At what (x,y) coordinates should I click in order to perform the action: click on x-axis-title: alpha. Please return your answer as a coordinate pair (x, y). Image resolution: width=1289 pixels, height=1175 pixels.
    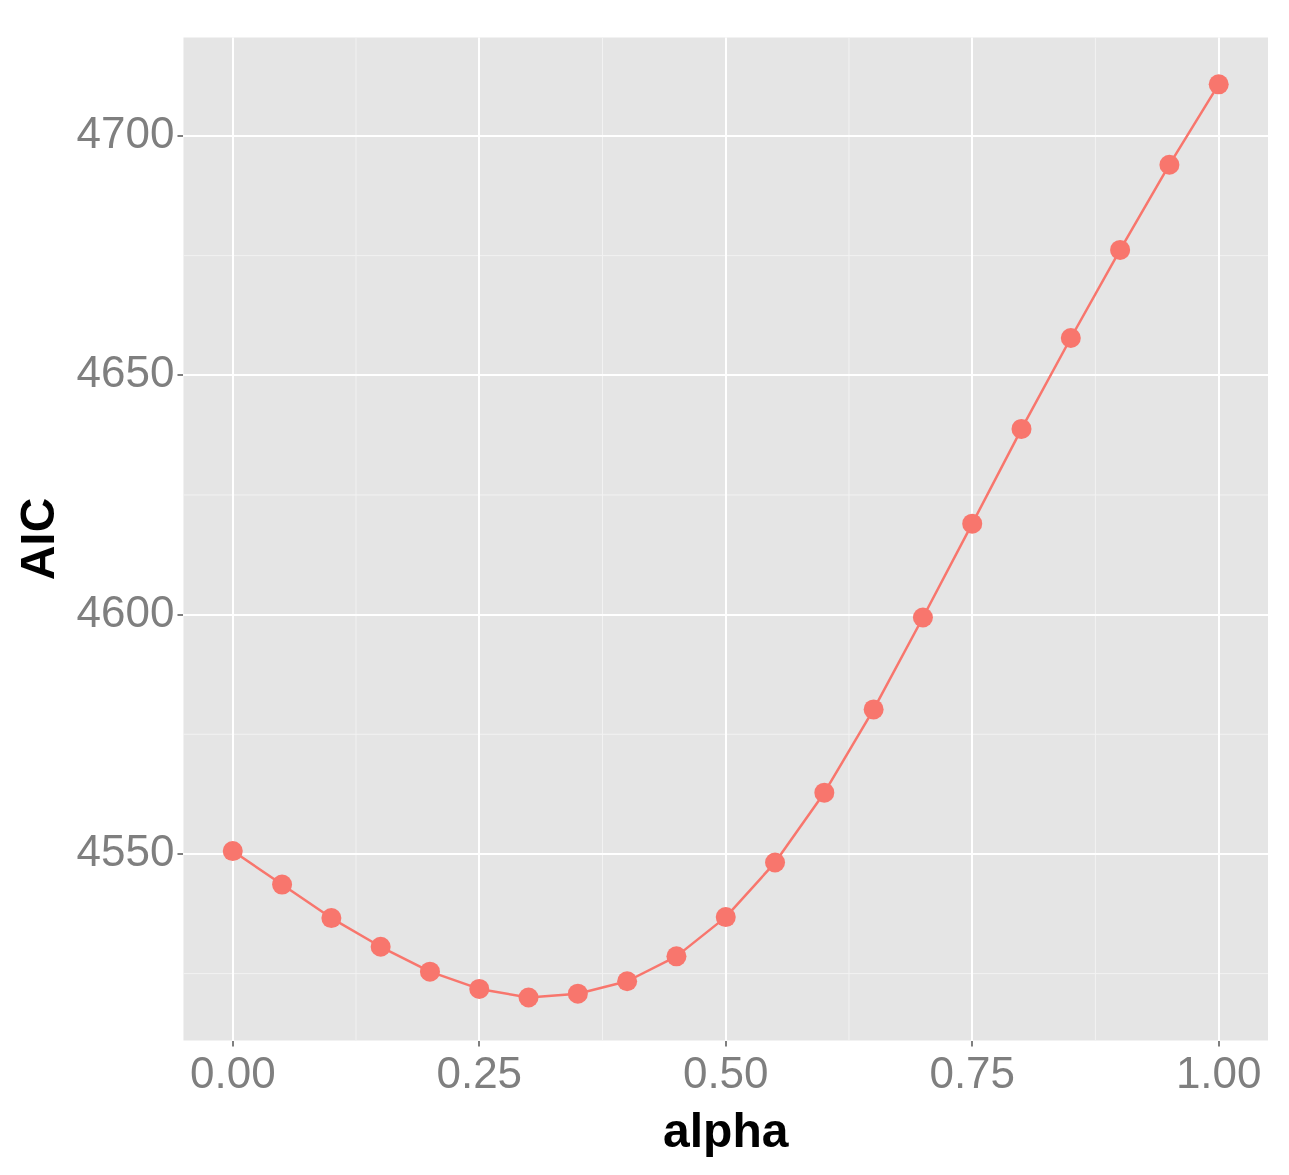
    Looking at the image, I should click on (726, 1131).